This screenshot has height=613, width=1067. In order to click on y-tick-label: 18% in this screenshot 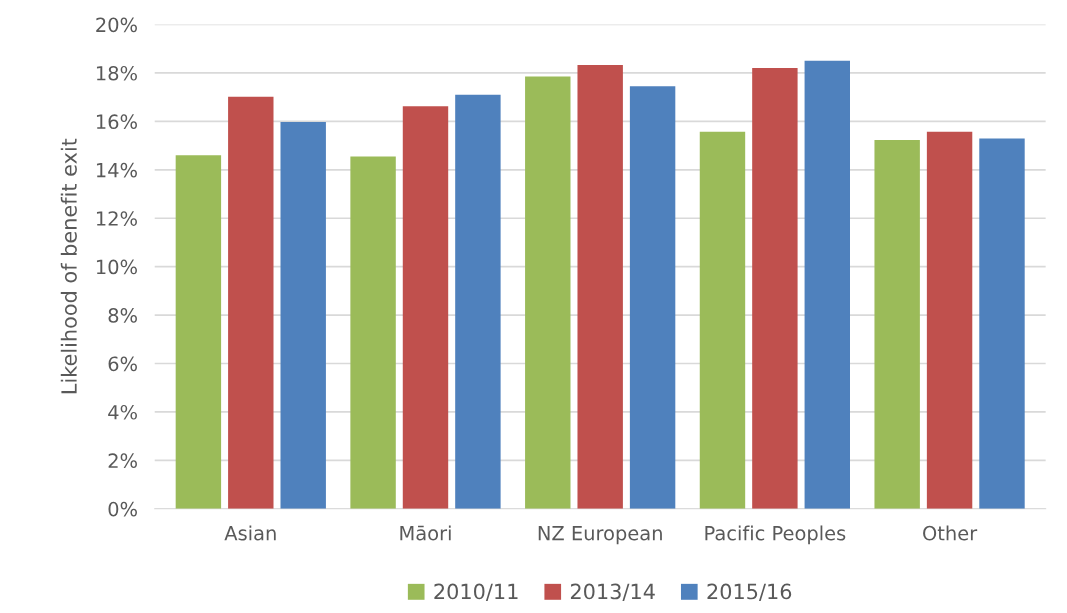, I will do `click(116, 73)`.